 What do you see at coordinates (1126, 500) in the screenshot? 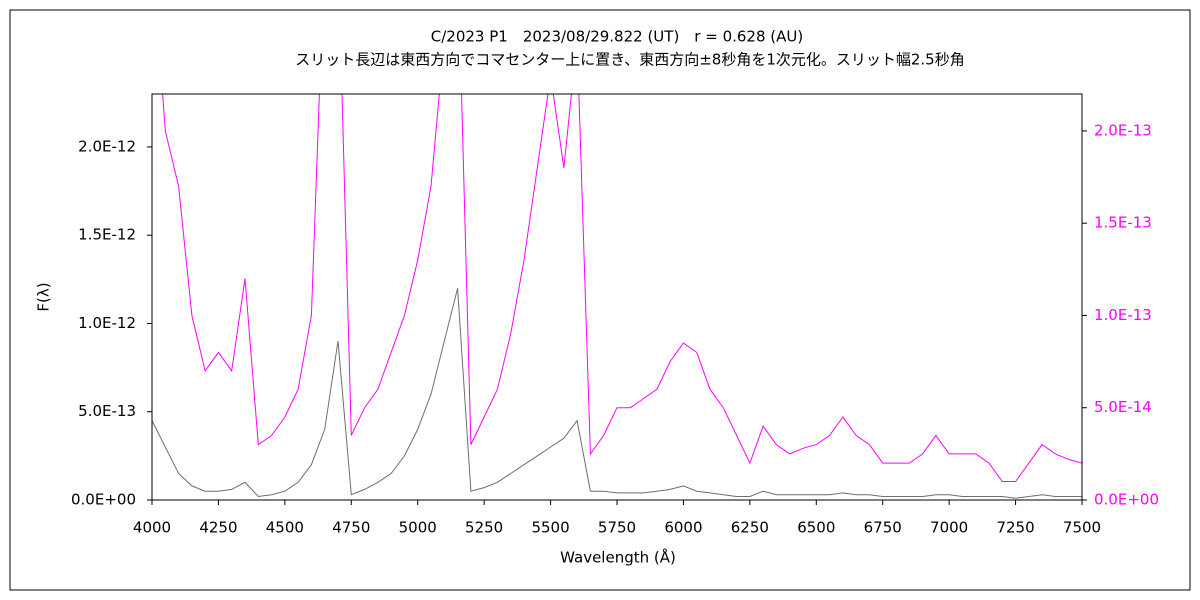
I see `y2-tick-label: 0.0E+00` at bounding box center [1126, 500].